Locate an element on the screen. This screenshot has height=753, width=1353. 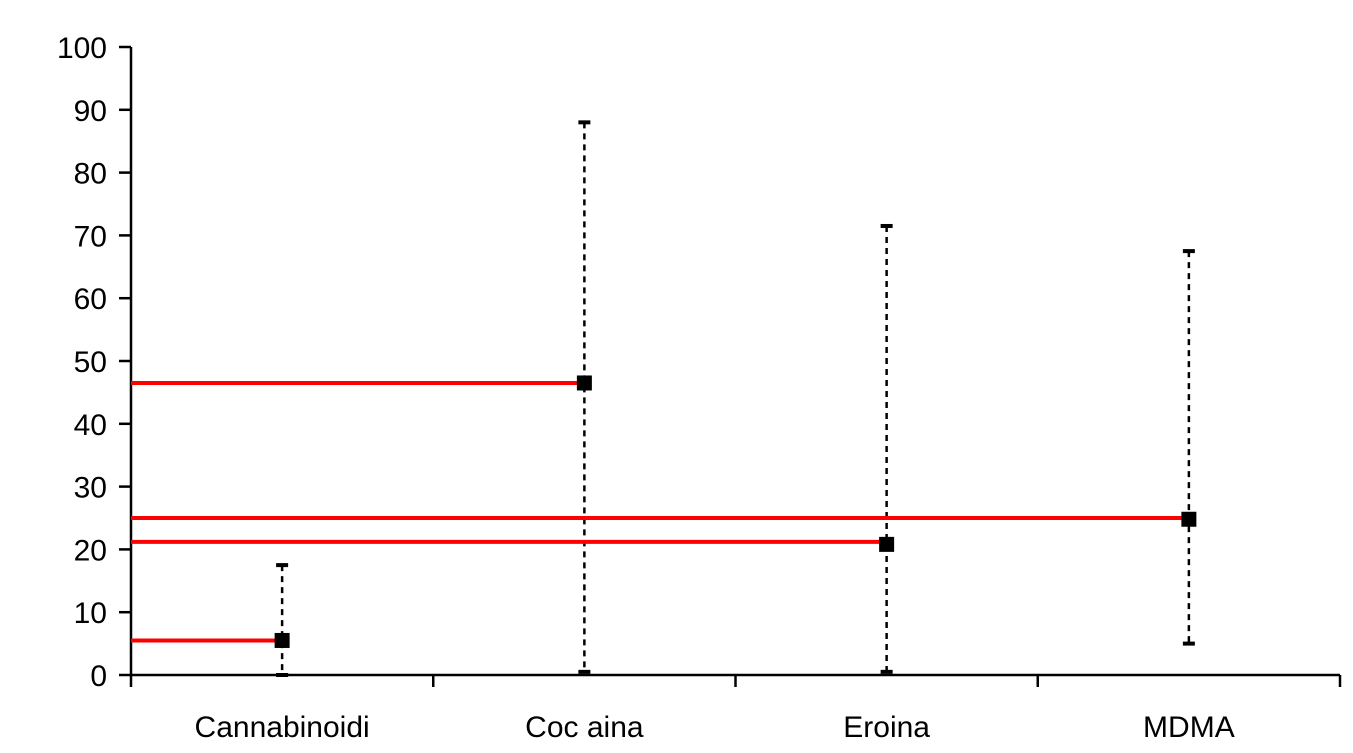
y-axis-ticks: 0 10 20 30 40 50 60 70 80 90 100 is located at coordinates (94, 362).